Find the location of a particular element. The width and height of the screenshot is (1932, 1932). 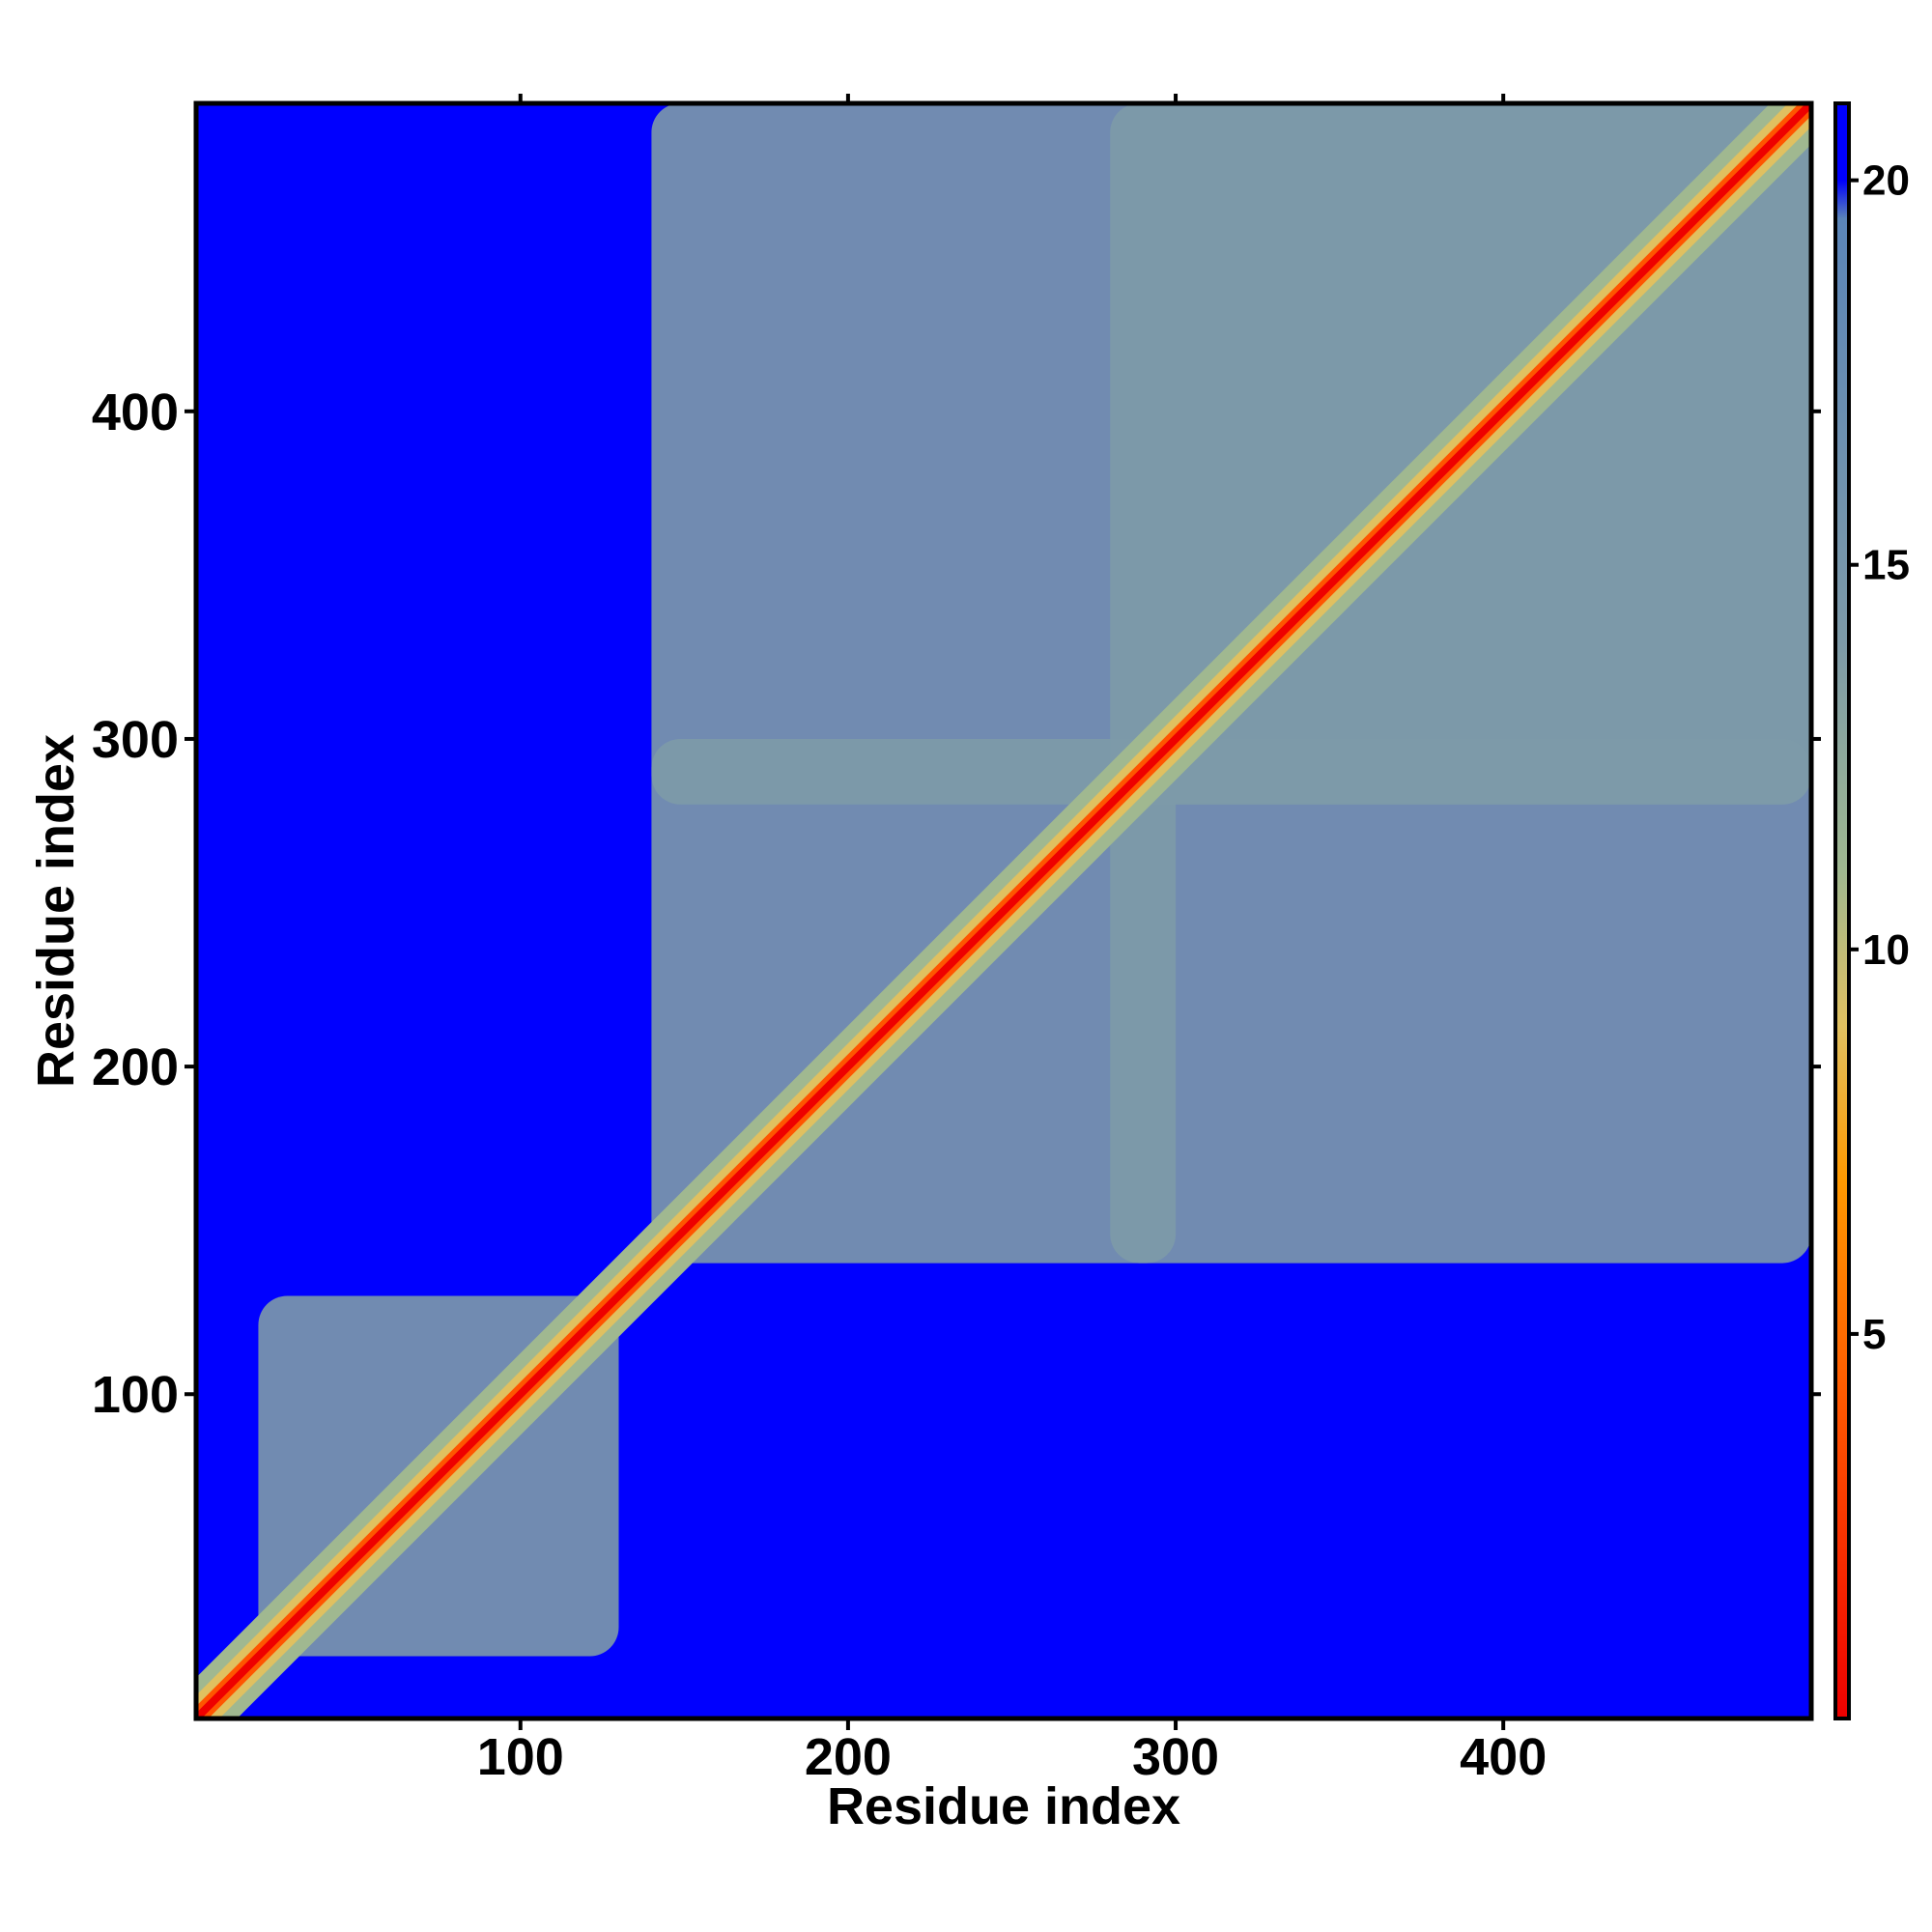

heatmap-region-inter-3-2-lower is located at coordinates (1460, 1001).